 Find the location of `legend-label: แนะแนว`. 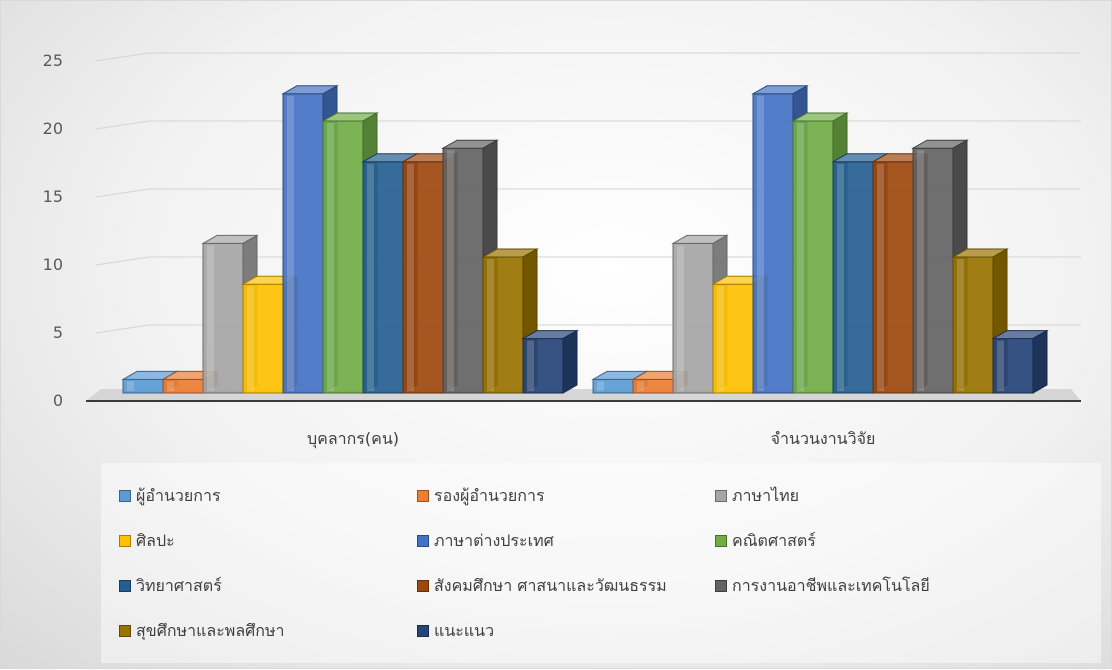

legend-label: แนะแนว is located at coordinates (464, 630).